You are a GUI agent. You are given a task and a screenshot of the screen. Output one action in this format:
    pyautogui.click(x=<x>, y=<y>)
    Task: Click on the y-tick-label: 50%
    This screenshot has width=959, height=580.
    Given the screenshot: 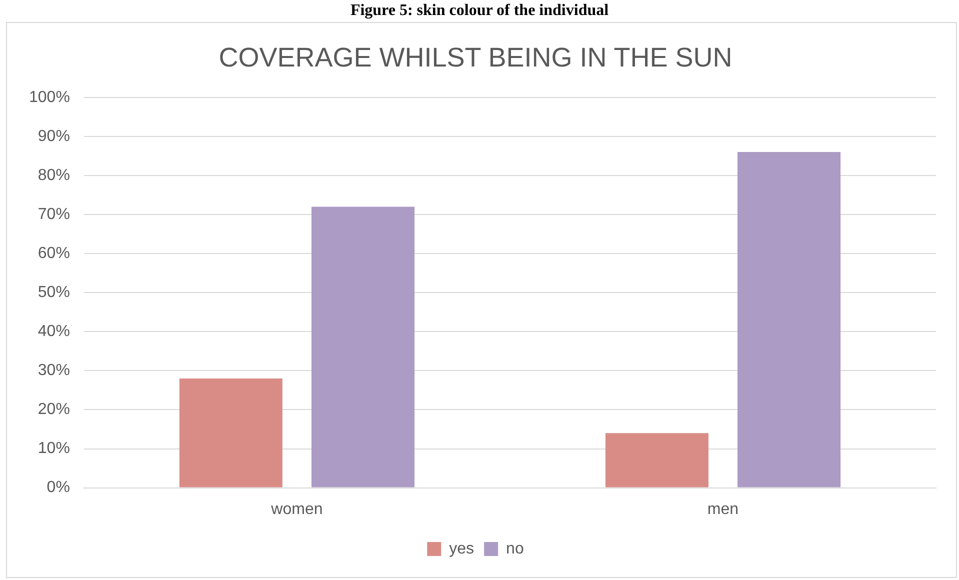 What is the action you would take?
    pyautogui.click(x=54, y=293)
    